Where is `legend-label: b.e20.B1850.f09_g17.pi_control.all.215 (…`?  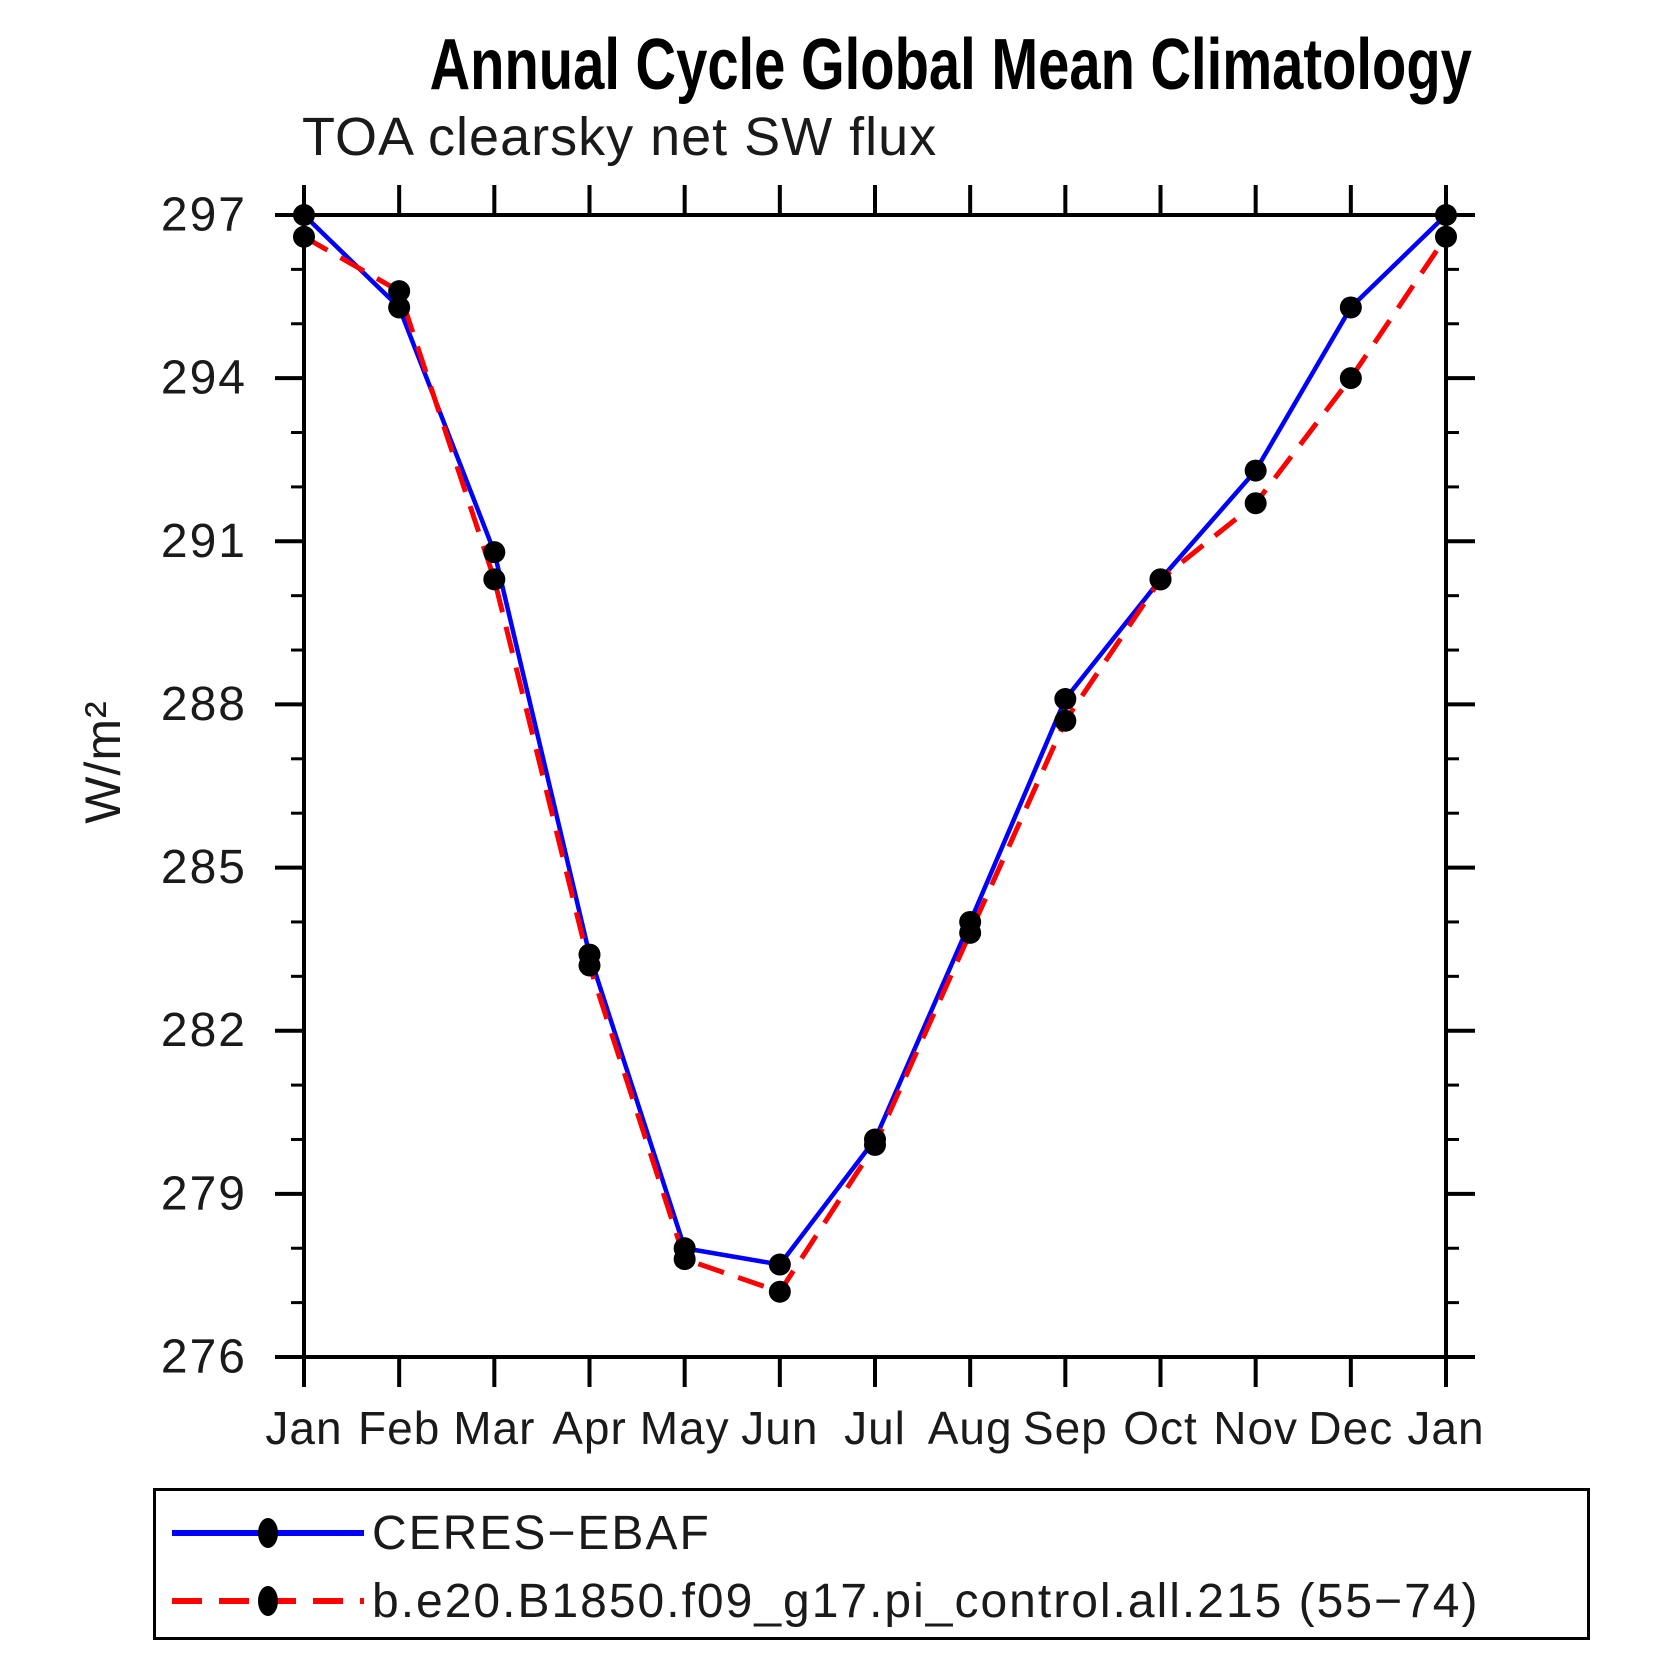
legend-label: b.e20.B1850.f09_g17.pi_control.all.215 (… is located at coordinates (926, 1601).